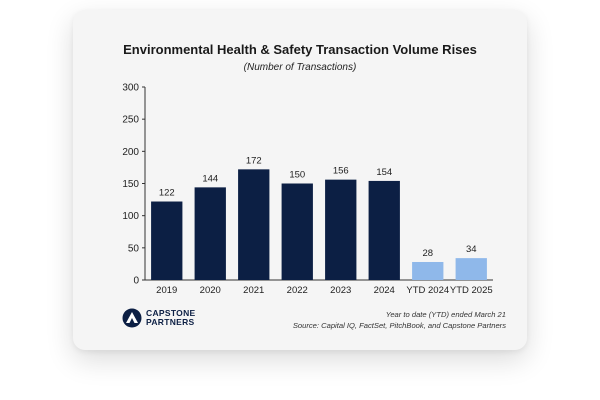 The height and width of the screenshot is (400, 600). What do you see at coordinates (384, 230) in the screenshot?
I see `bar-2024` at bounding box center [384, 230].